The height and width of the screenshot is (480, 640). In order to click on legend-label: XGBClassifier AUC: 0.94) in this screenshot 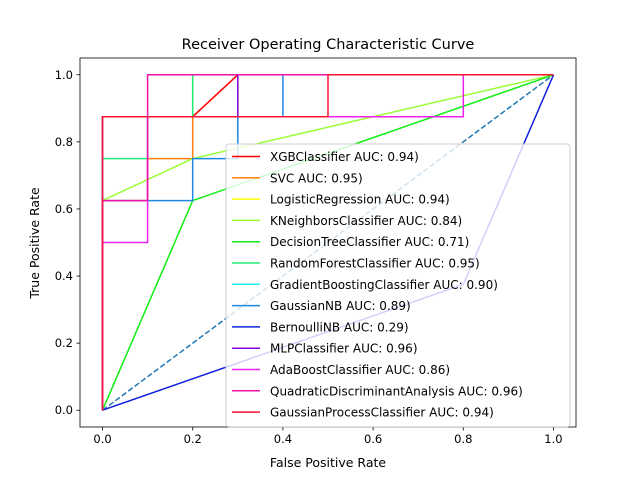, I will do `click(344, 157)`.